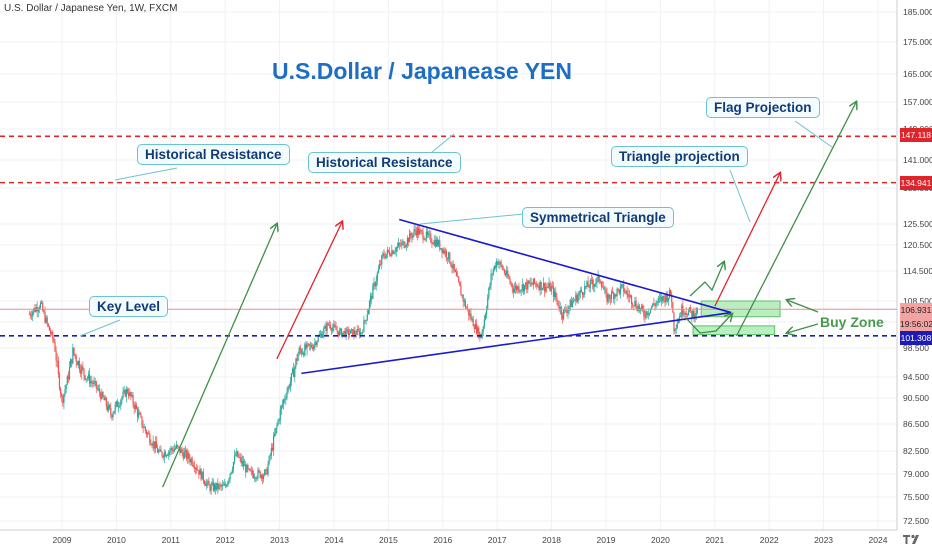 This screenshot has height=550, width=932. Describe the element at coordinates (129, 306) in the screenshot. I see `note-key-level: Key Level` at that location.